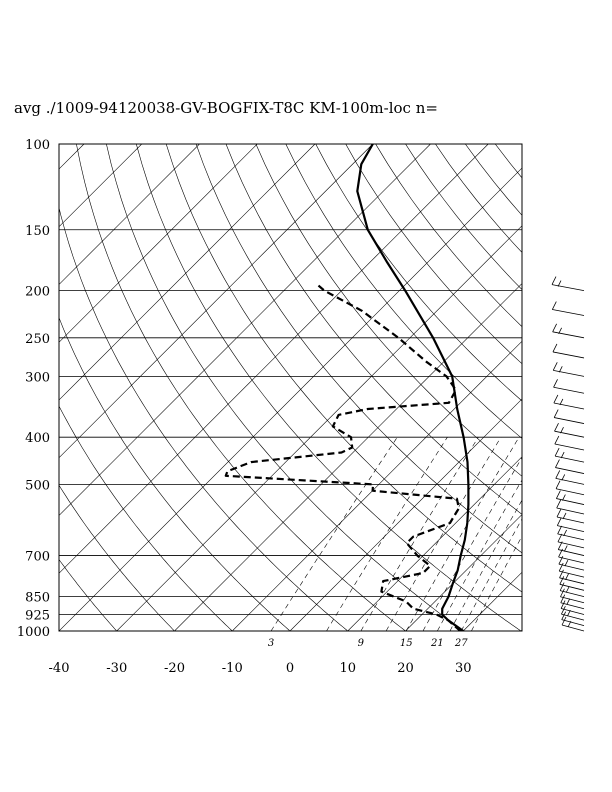 This screenshot has width=612, height=792. I want to click on mixing-ratio-label: 3, so click(271, 643).